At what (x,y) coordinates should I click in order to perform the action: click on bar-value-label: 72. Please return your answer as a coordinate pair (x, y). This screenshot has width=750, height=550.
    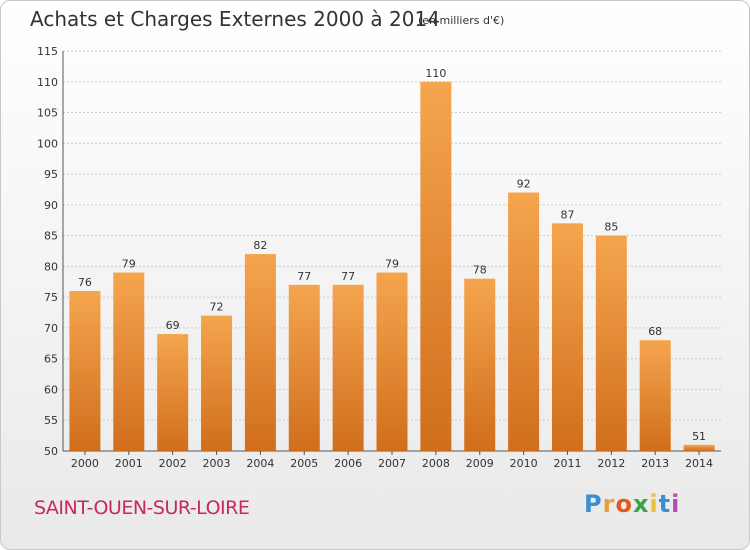
    Looking at the image, I should click on (217, 307).